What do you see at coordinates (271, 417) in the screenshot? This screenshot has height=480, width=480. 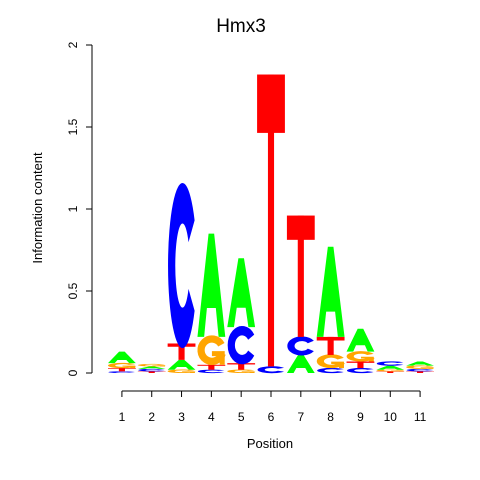 I see `x-tick-label: 6` at bounding box center [271, 417].